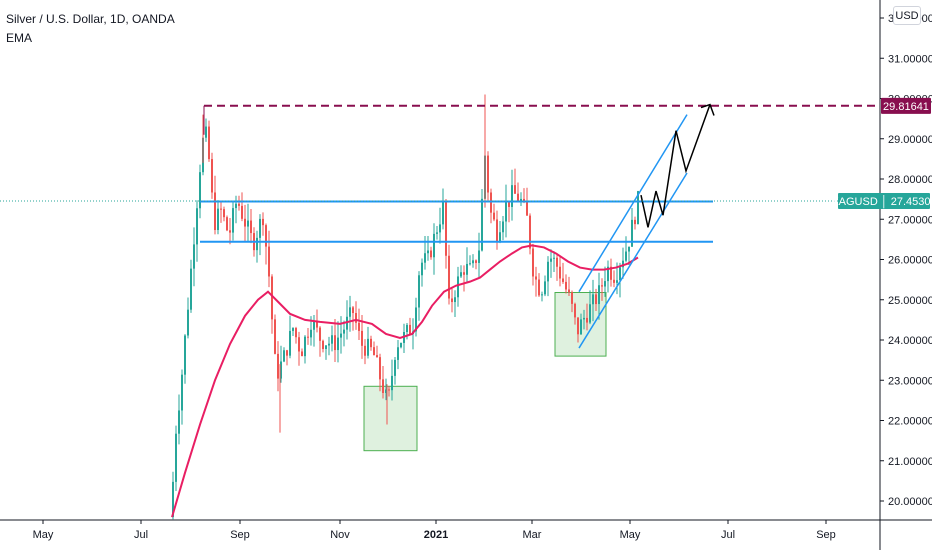 This screenshot has width=932, height=550. I want to click on currency-button: USD, so click(907, 15).